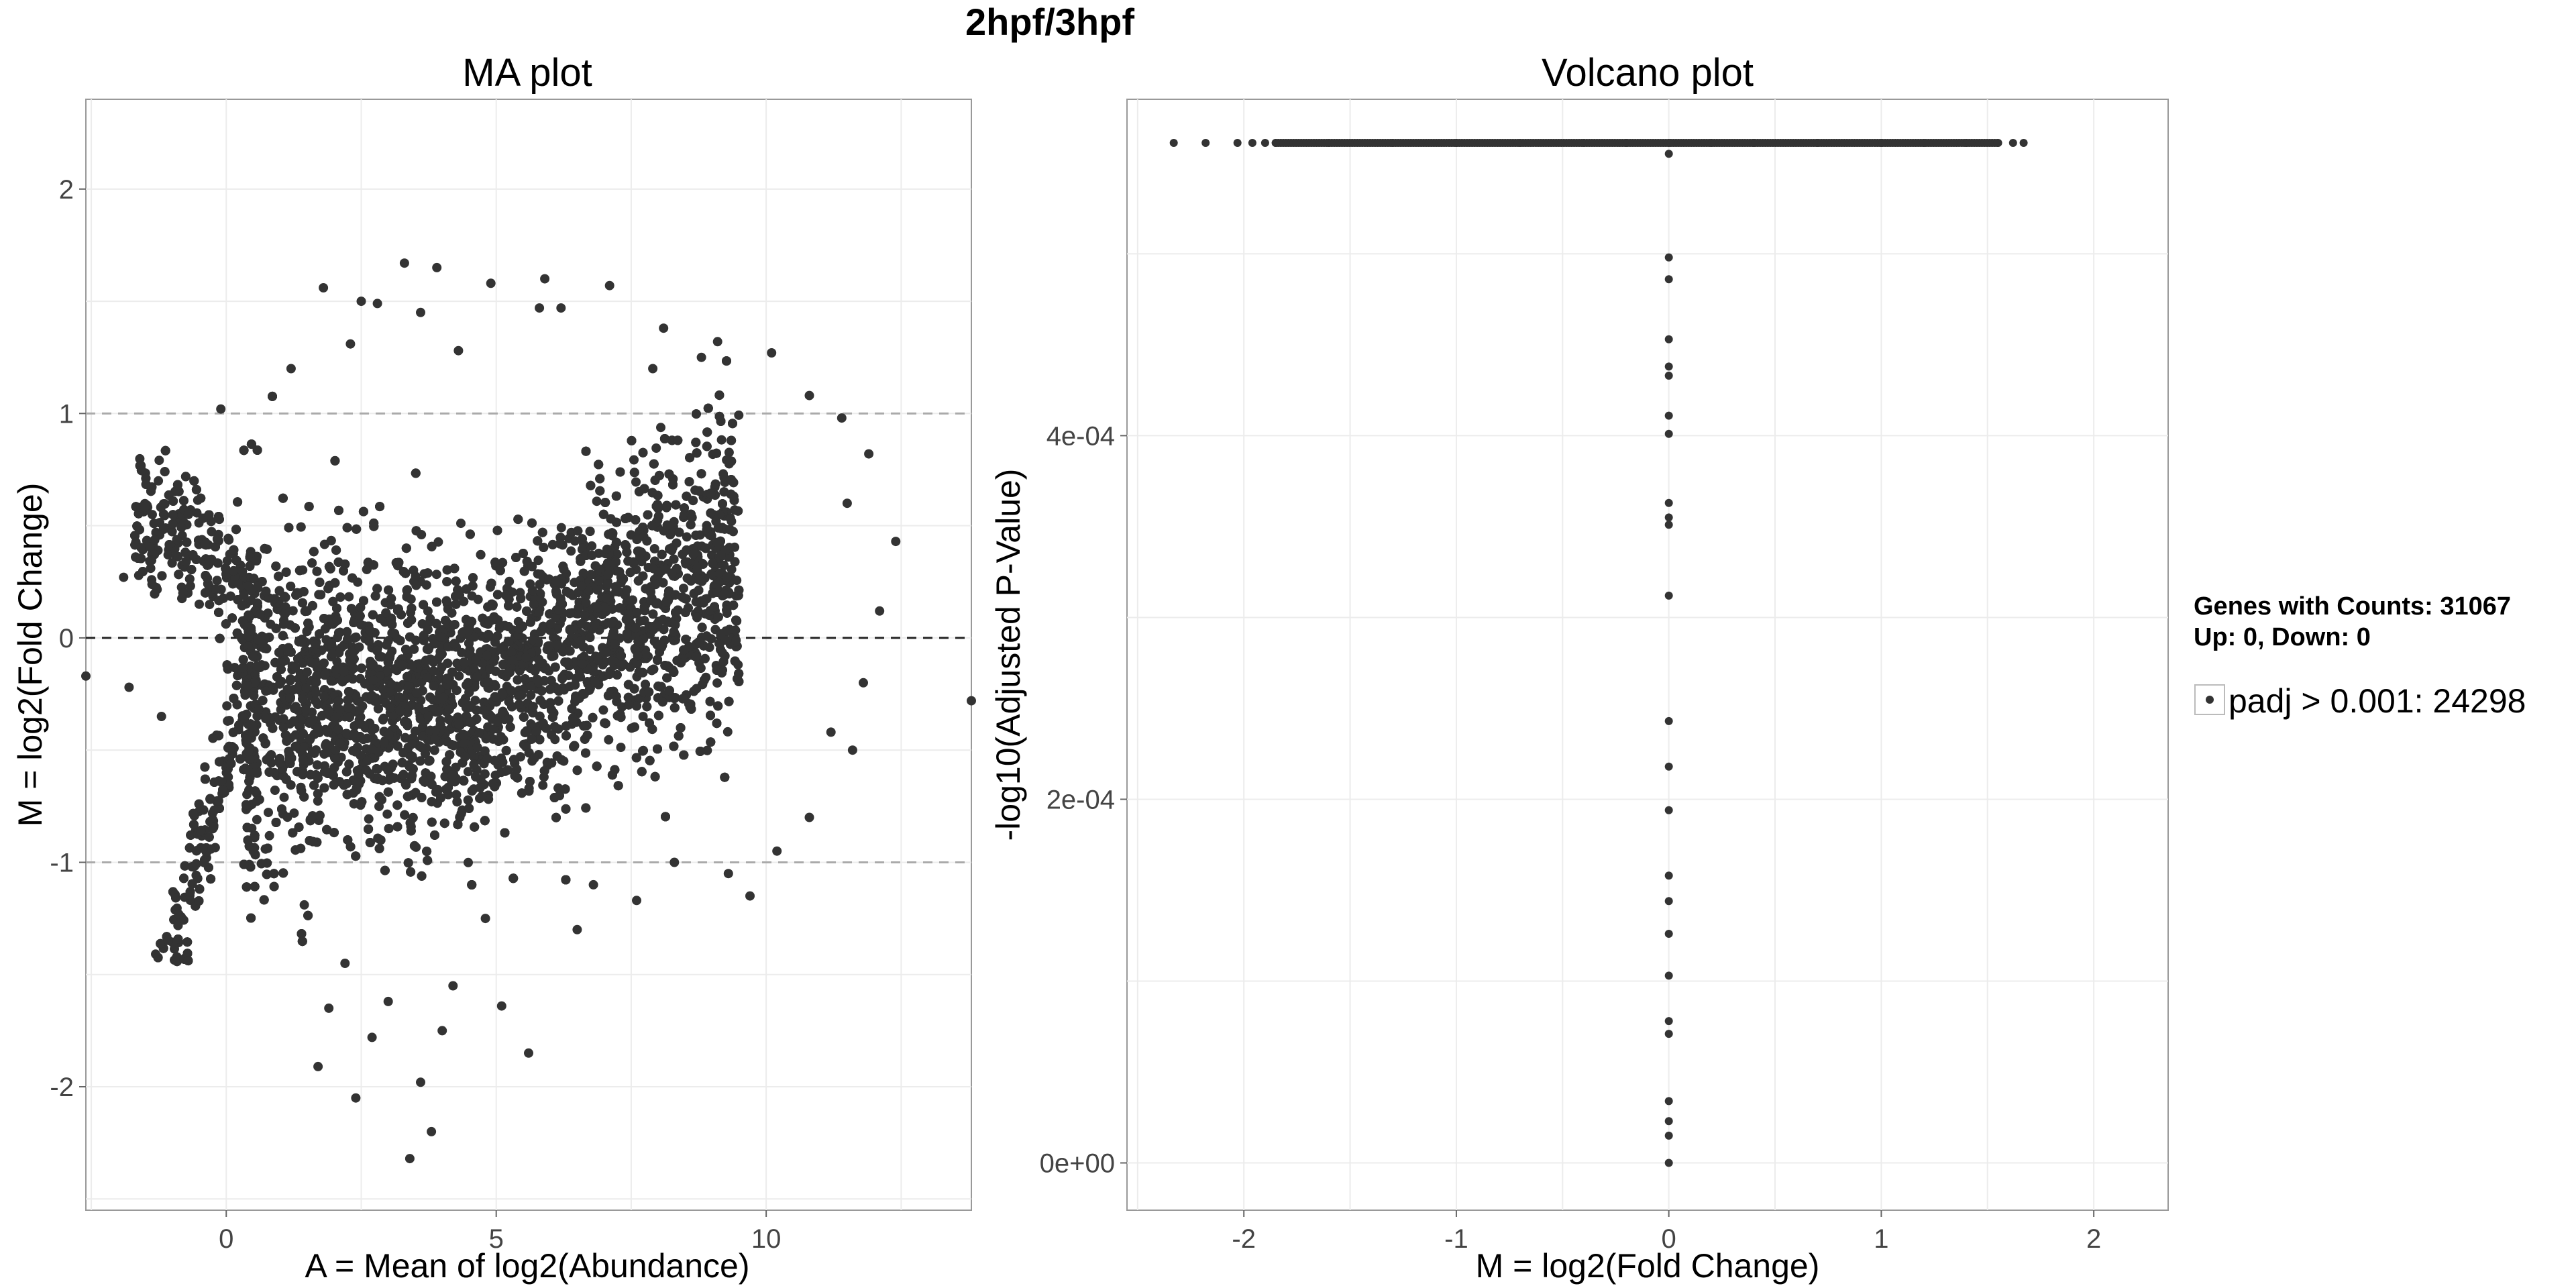  Describe the element at coordinates (2282, 637) in the screenshot. I see `legend-heading-line2: Up: 0, Down: 0` at that location.